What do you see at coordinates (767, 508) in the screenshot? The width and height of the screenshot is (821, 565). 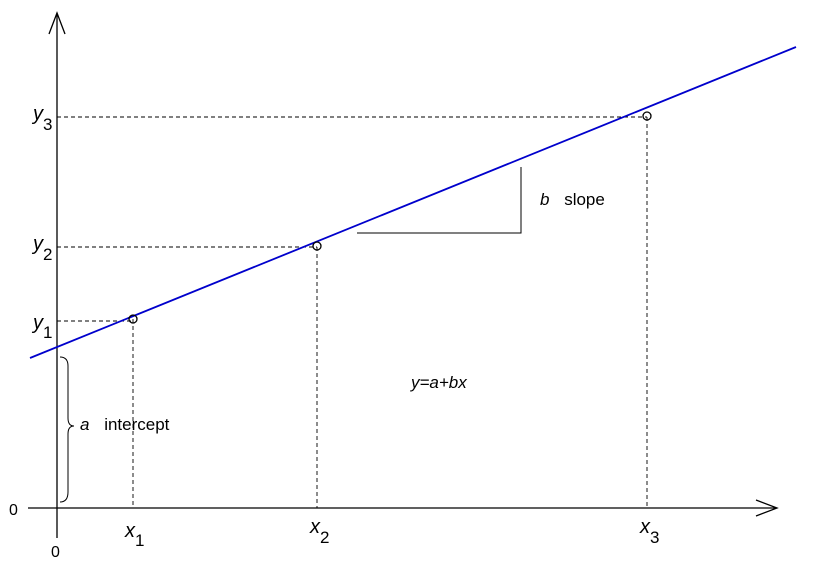 I see `x-axis-arrowhead` at bounding box center [767, 508].